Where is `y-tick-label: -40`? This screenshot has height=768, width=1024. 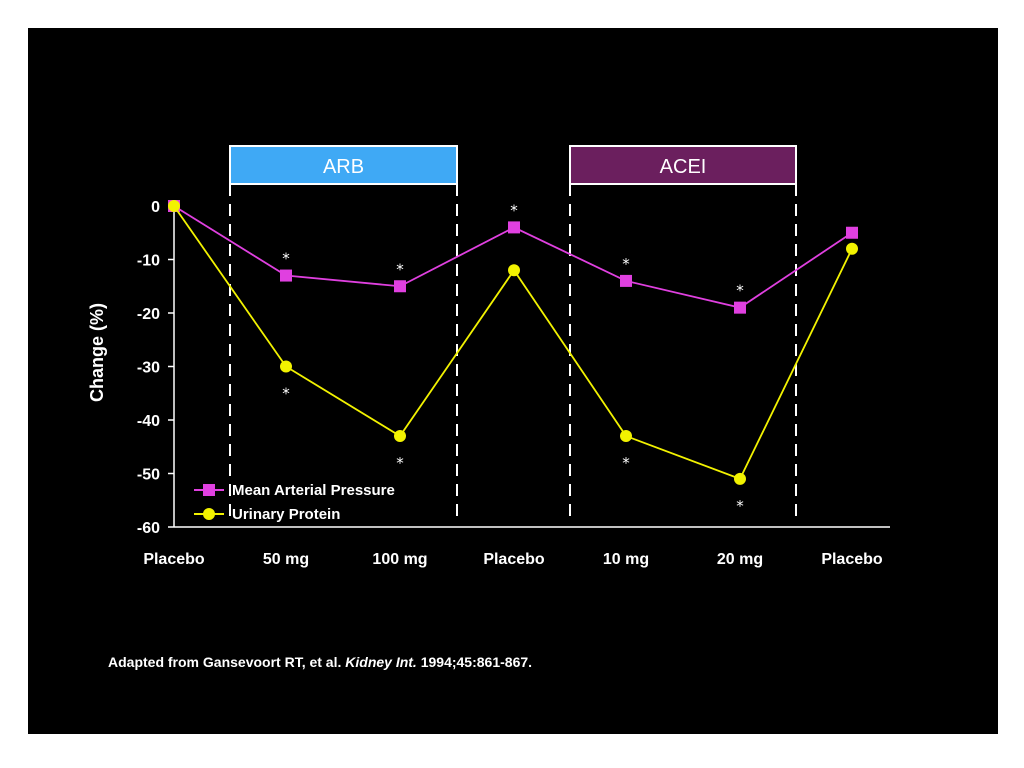
y-tick-label: -40 is located at coordinates (148, 421).